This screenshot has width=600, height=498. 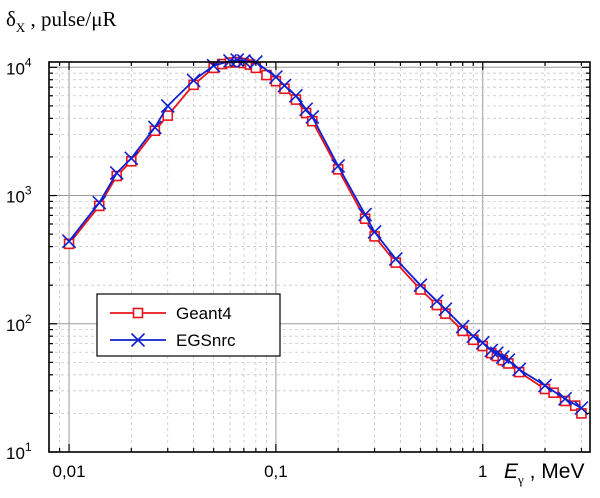 What do you see at coordinates (171, 313) in the screenshot?
I see `legend-entry-geant4: Geant4` at bounding box center [171, 313].